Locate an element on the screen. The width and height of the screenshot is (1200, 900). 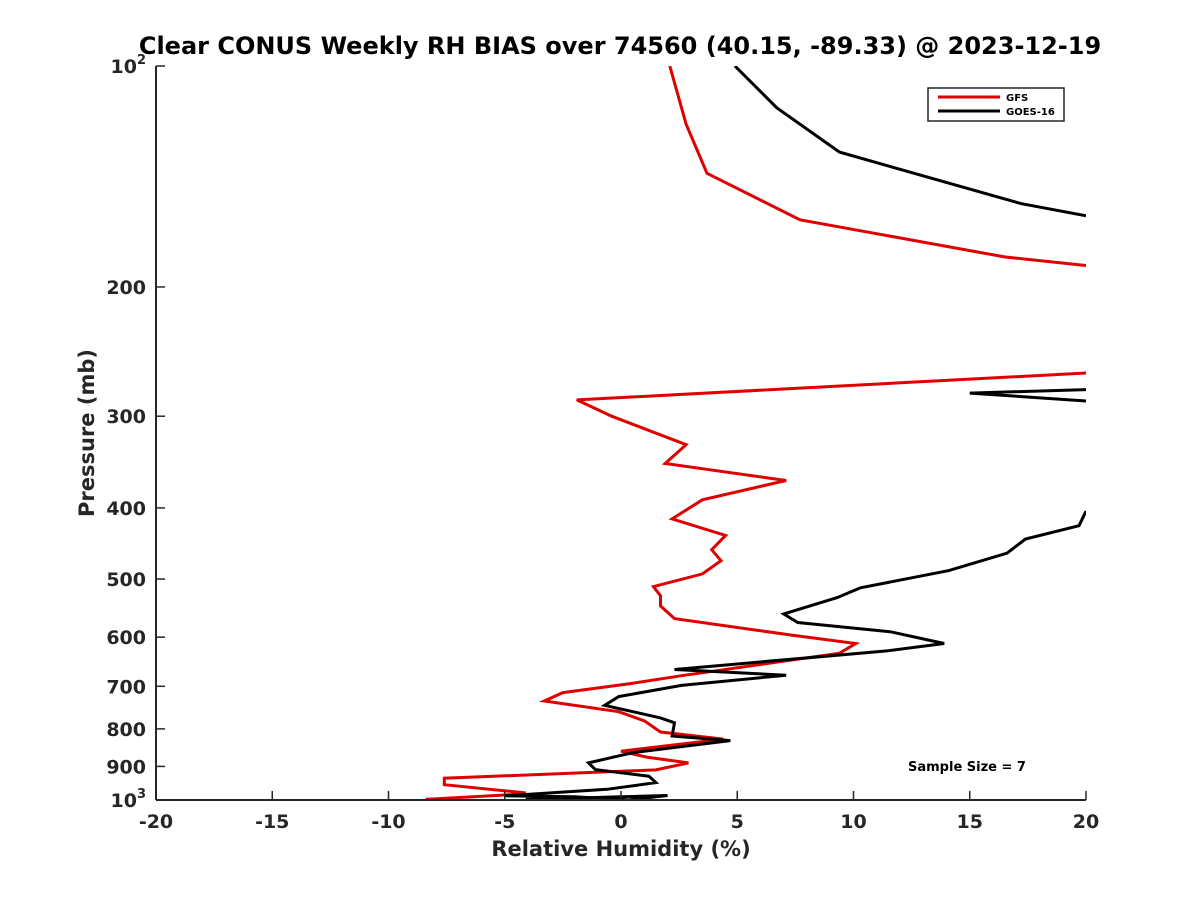
y-tick-exponent: 3 is located at coordinates (141, 794).